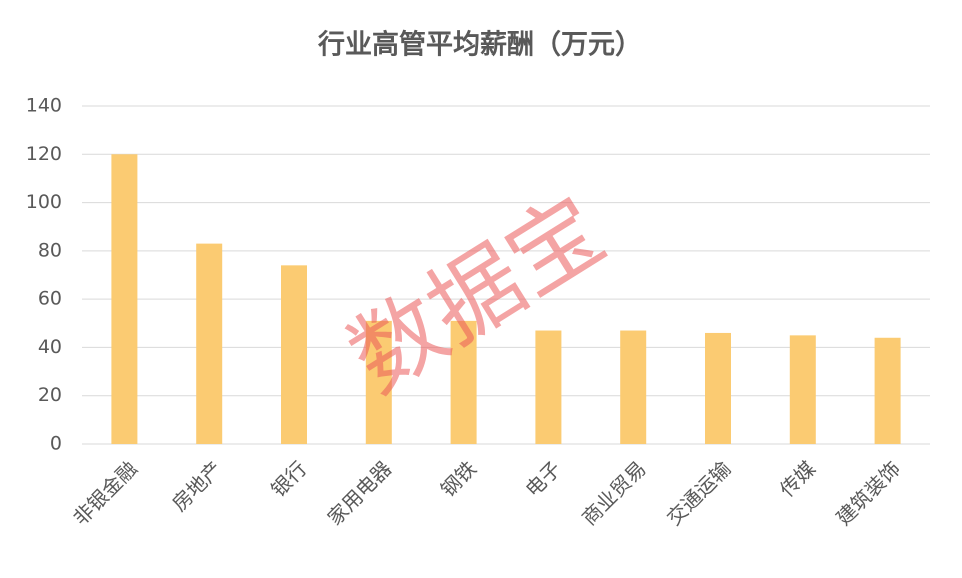  What do you see at coordinates (196, 485) in the screenshot?
I see `x-tick-label: 房地产` at bounding box center [196, 485].